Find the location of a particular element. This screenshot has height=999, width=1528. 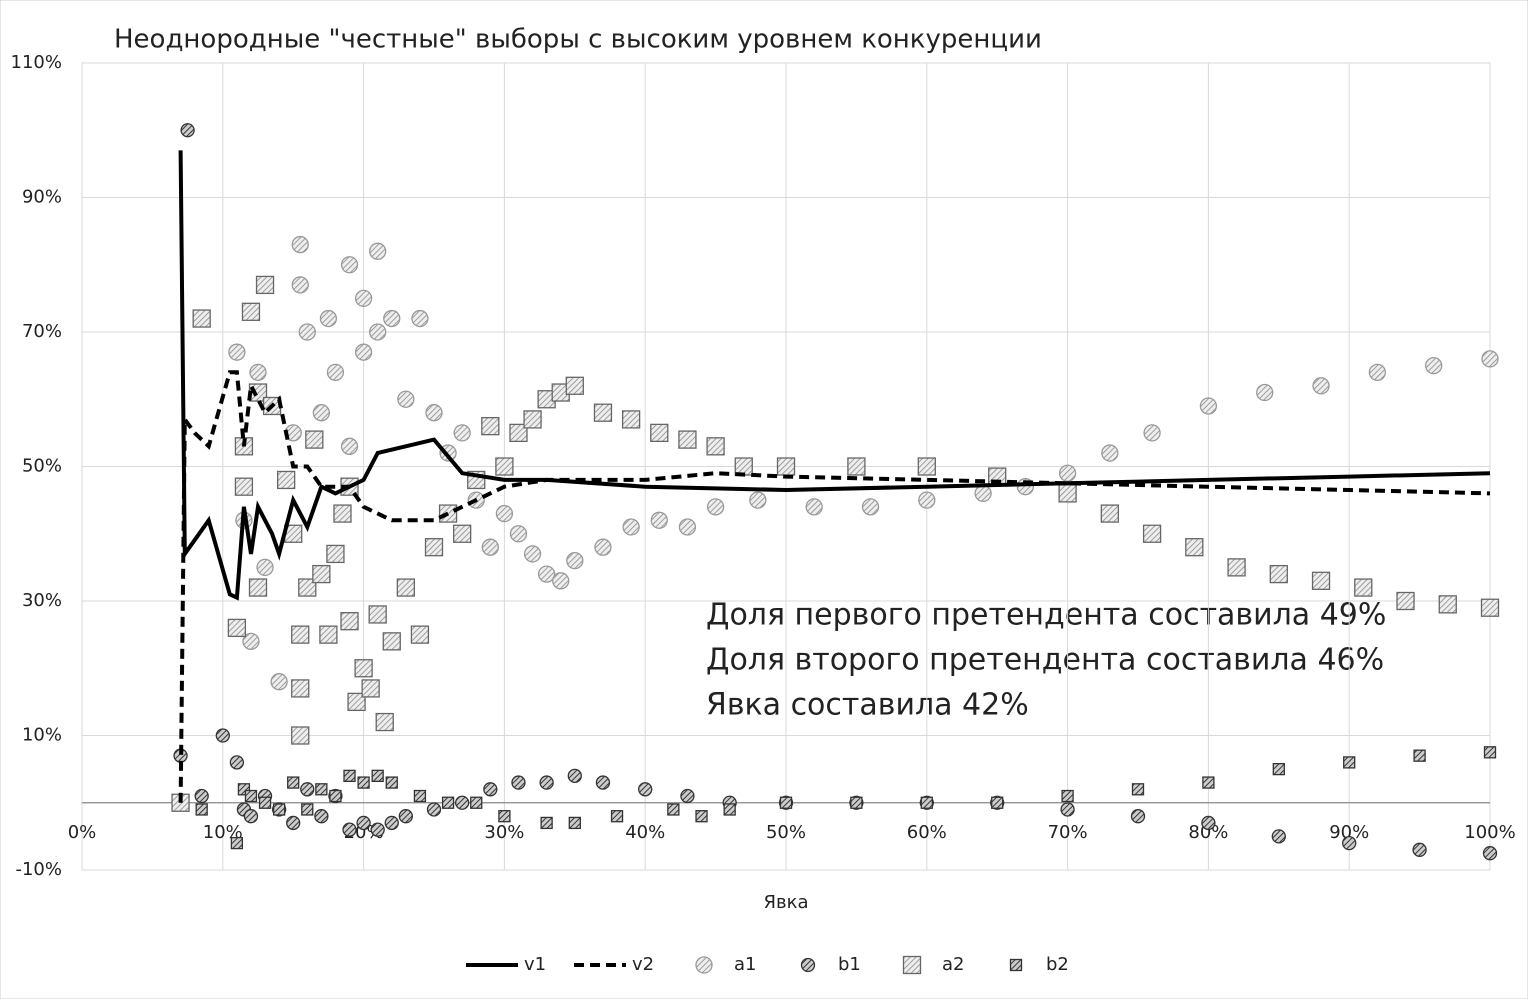

y-tick-label: 10% is located at coordinates (42, 735).